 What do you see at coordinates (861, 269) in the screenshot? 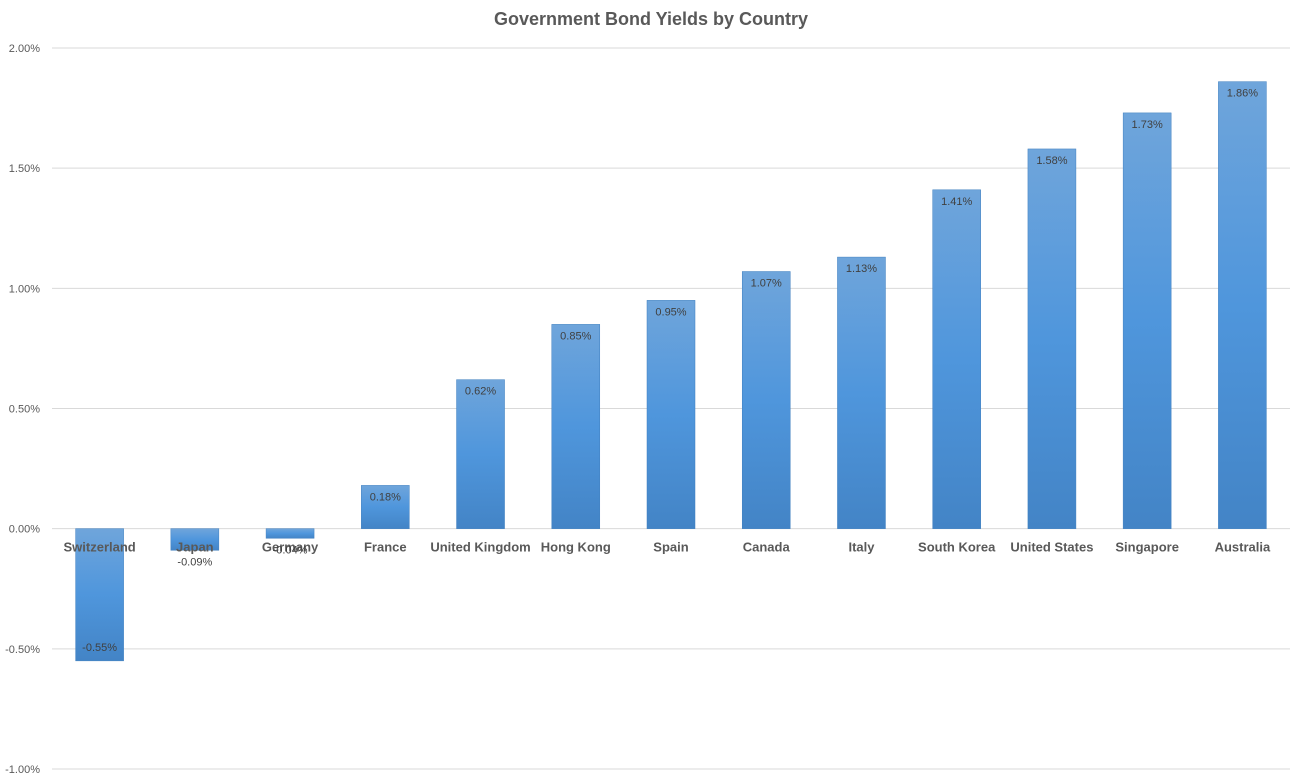
I see `data-label: 1.13%` at bounding box center [861, 269].